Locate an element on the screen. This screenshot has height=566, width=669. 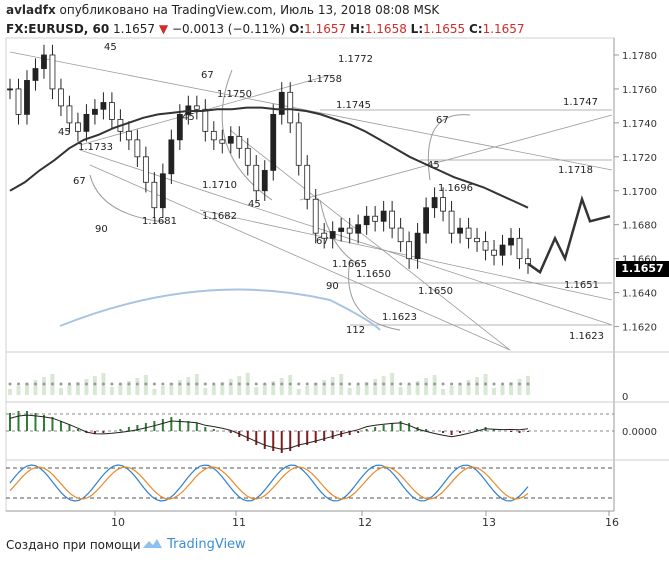
created-with-text: Создано при помощи is located at coordinates (73, 545).